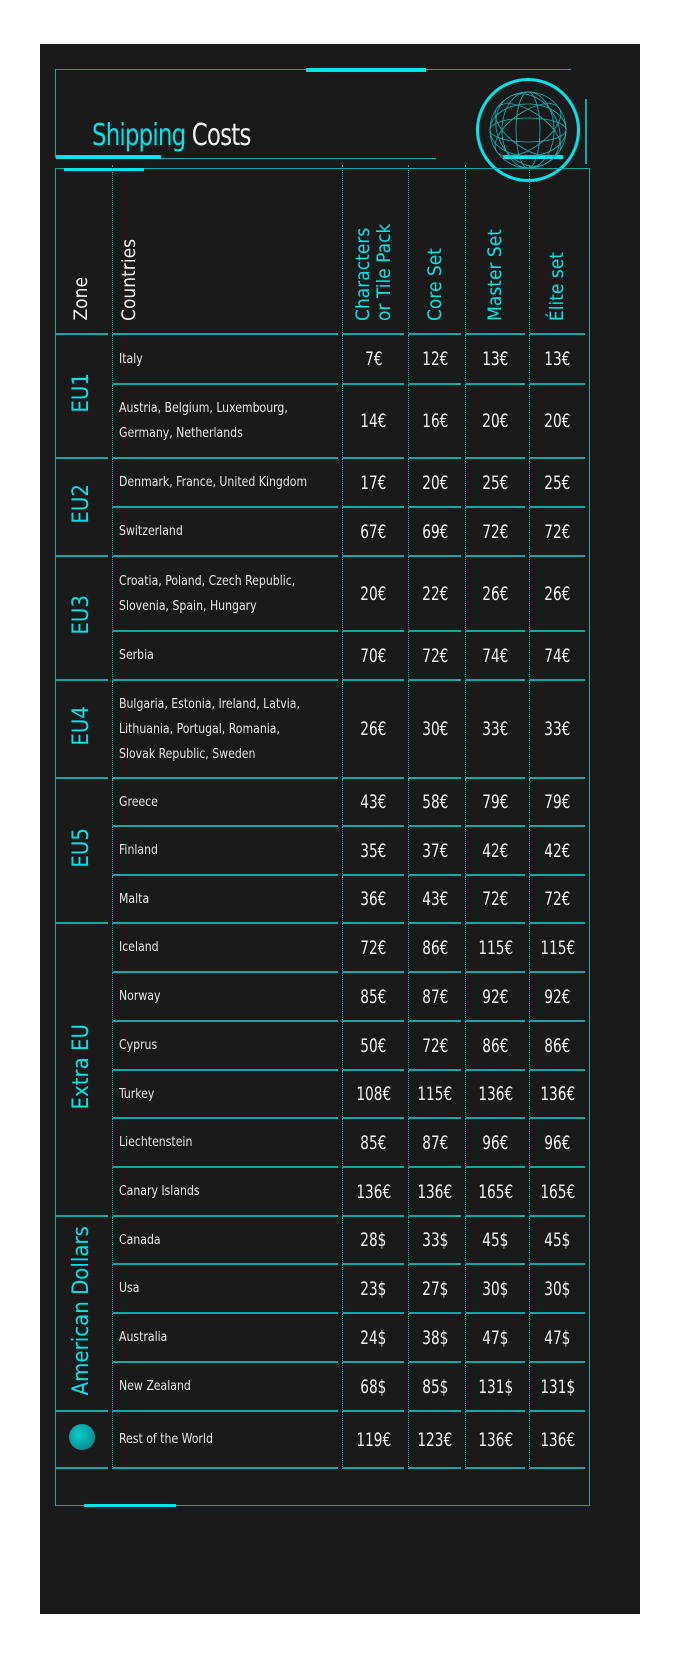 This screenshot has height=1658, width=680. I want to click on price-value: 23$, so click(373, 1288).